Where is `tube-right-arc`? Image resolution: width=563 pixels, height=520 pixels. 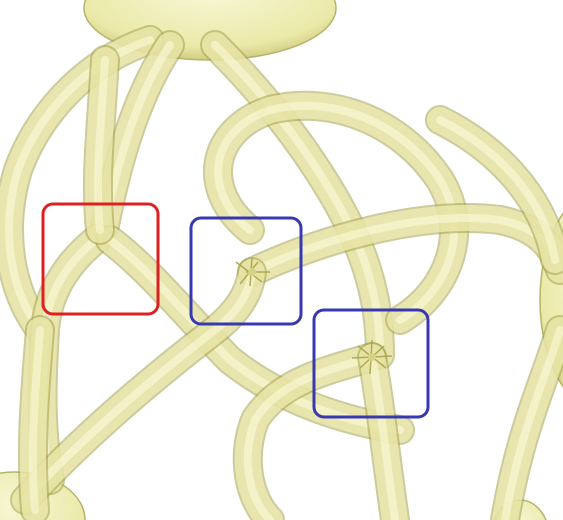 tube-right-arc is located at coordinates (494, 190).